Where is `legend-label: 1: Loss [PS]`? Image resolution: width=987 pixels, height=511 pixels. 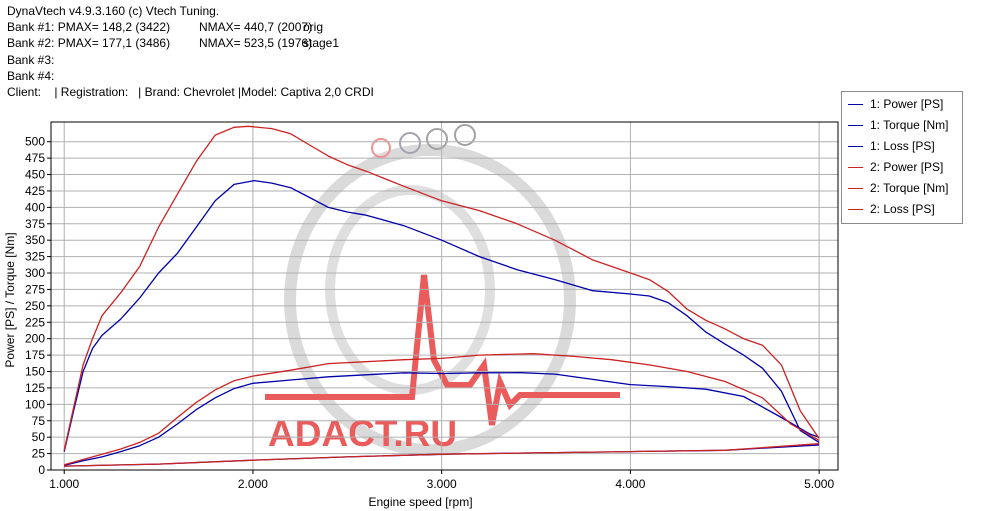
legend-label: 1: Loss [PS] is located at coordinates (902, 146).